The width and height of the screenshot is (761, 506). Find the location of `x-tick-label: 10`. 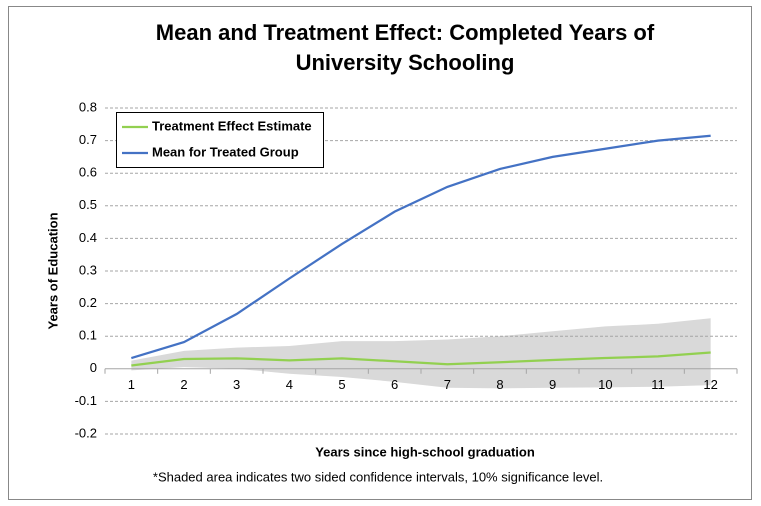

x-tick-label: 10 is located at coordinates (605, 384).